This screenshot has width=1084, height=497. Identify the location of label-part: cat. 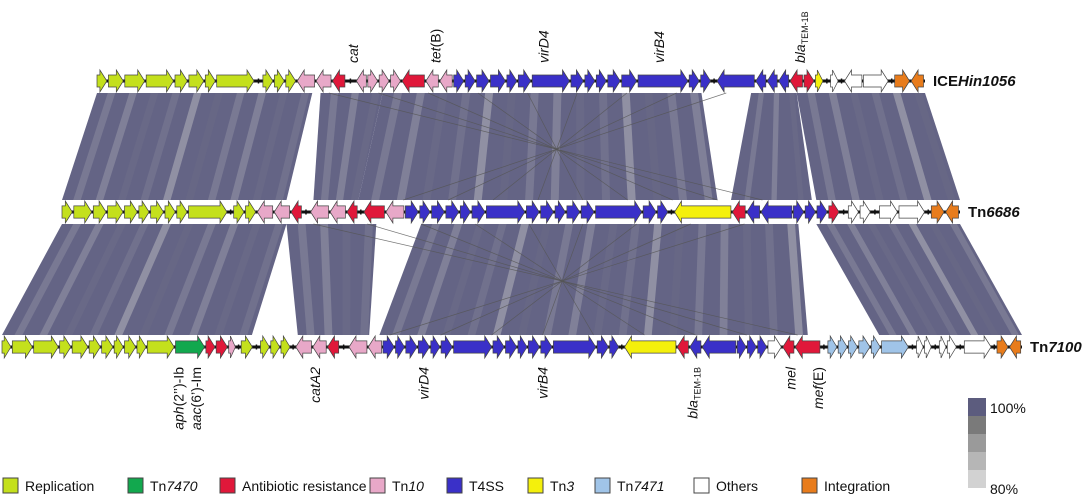
(353, 53).